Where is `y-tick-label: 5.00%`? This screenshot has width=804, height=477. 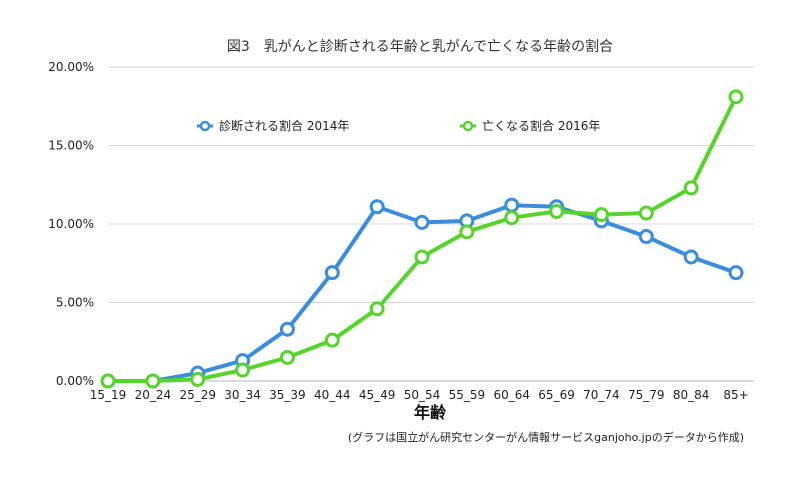 y-tick-label: 5.00% is located at coordinates (75, 303).